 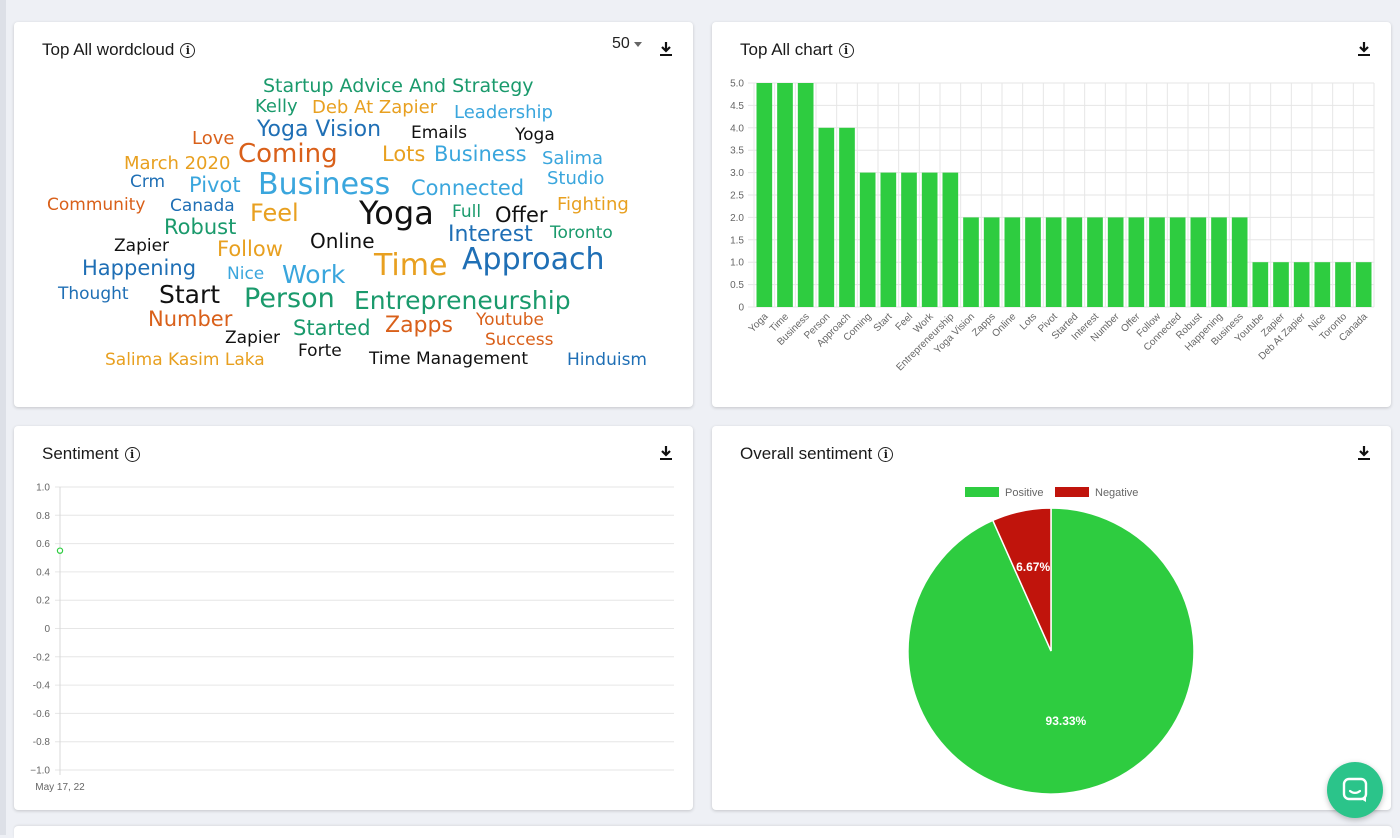 What do you see at coordinates (1072, 492) in the screenshot?
I see `legend-swatch` at bounding box center [1072, 492].